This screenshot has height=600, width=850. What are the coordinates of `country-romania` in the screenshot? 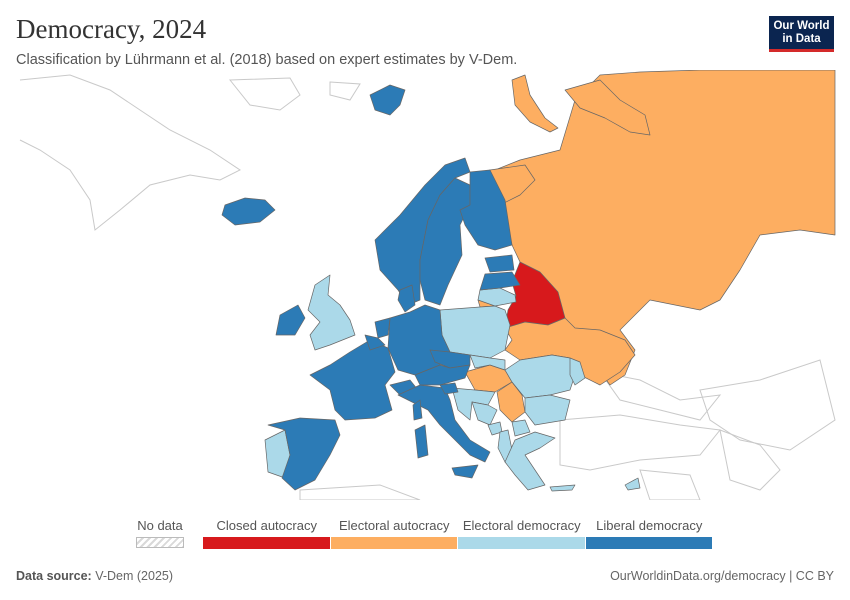 It's located at (540, 376).